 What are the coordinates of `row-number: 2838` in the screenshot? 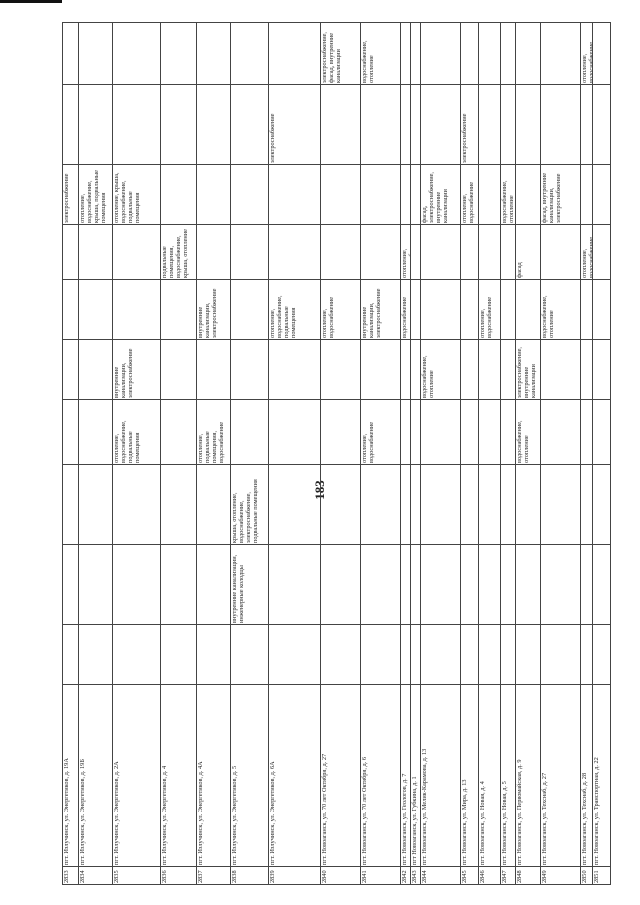 It's located at (234, 876).